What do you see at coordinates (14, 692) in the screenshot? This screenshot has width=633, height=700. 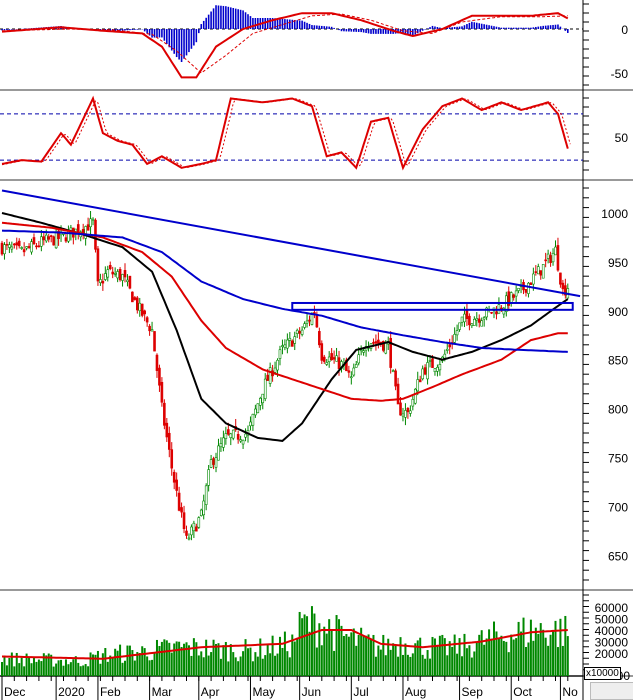 I see `x-tick-label: Dec` at bounding box center [14, 692].